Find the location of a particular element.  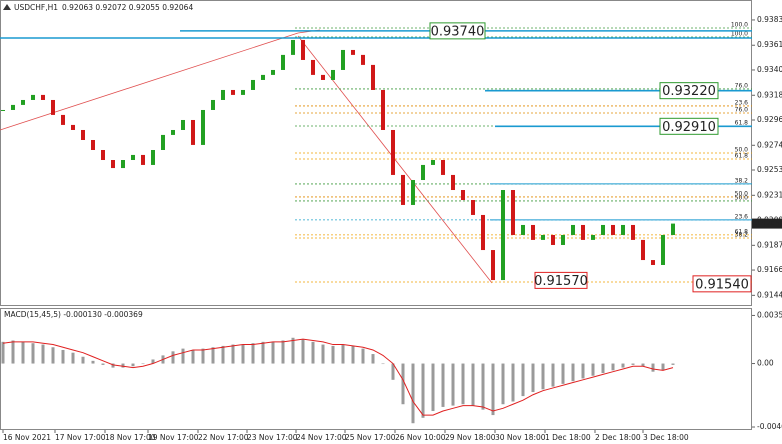

y-tick-label: 0.93835 is located at coordinates (769, 19).